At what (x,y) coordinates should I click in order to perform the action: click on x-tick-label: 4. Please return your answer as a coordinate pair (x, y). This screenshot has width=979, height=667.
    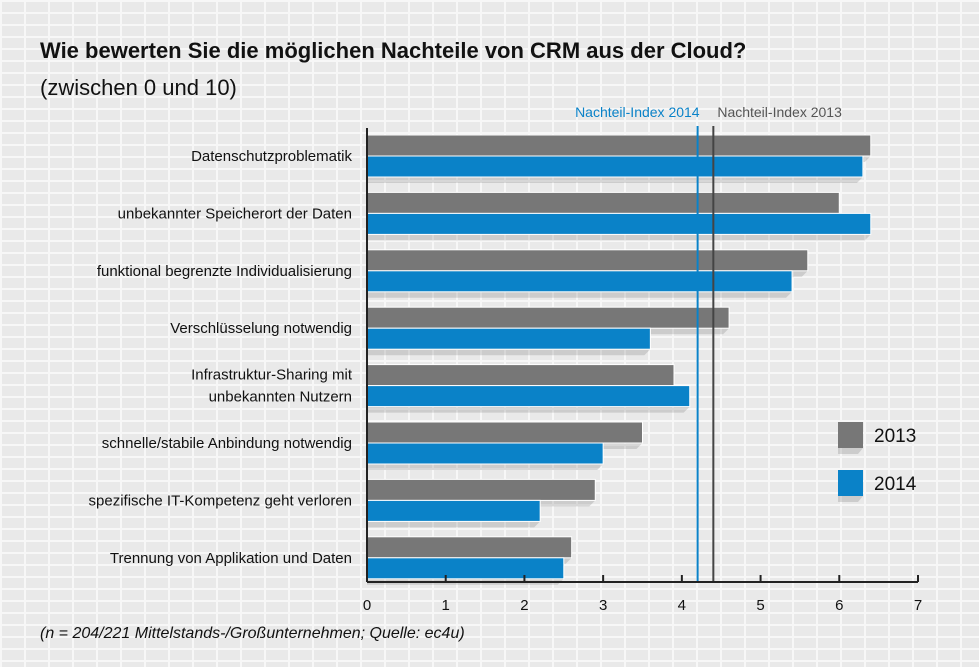
    Looking at the image, I should click on (682, 605).